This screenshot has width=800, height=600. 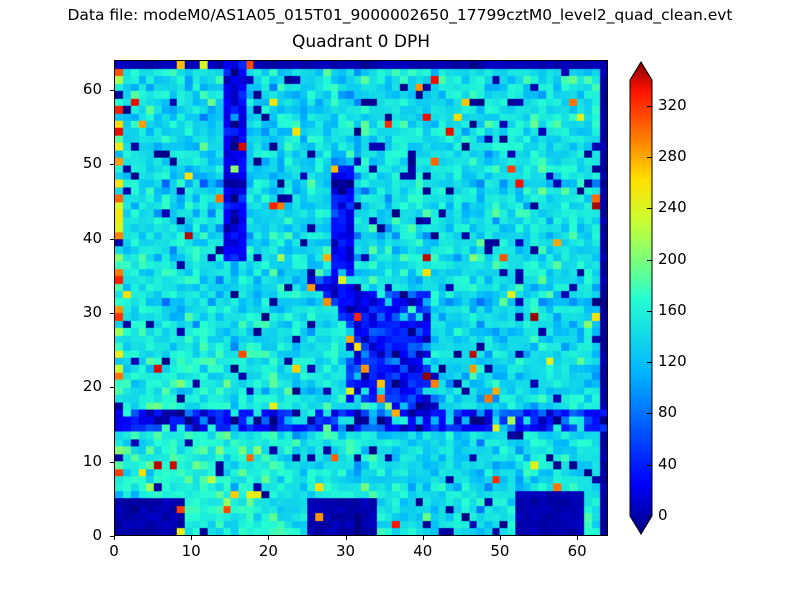 What do you see at coordinates (663, 515) in the screenshot?
I see `colorbar-tick-label: 0` at bounding box center [663, 515].